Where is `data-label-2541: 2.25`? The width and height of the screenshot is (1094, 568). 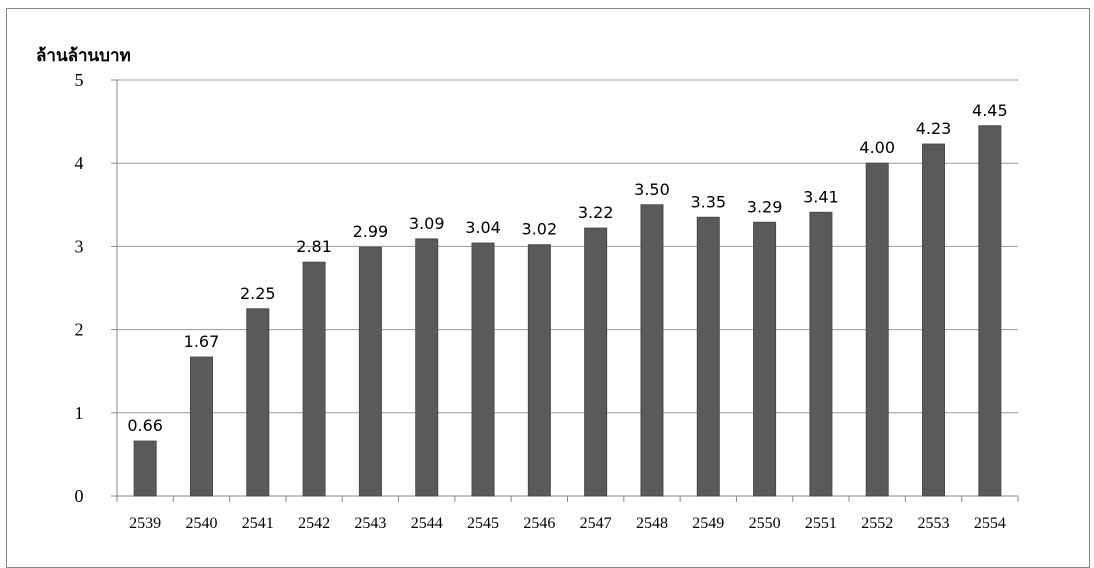
data-label-2541: 2.25 is located at coordinates (258, 293).